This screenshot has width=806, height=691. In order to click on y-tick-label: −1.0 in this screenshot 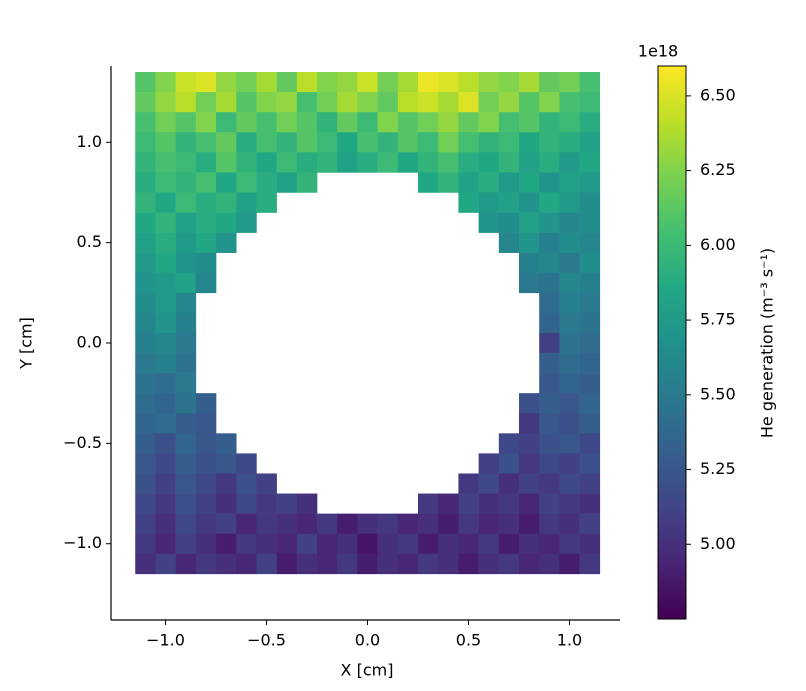, I will do `click(82, 542)`.